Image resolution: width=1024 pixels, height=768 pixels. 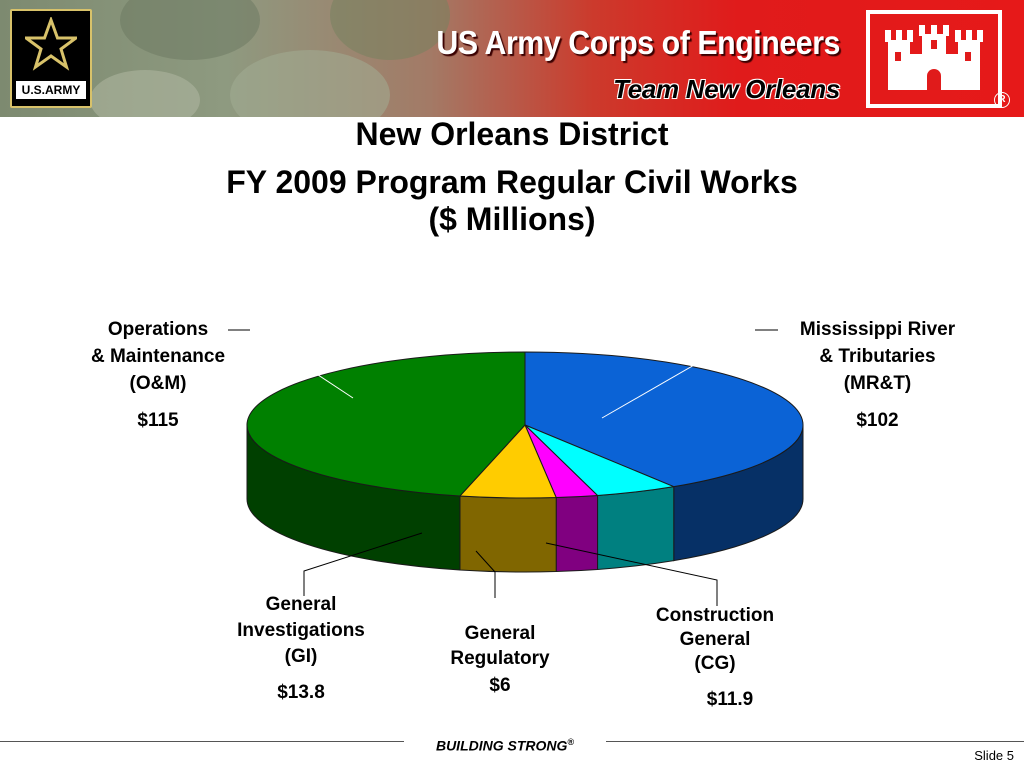 I want to click on slide-number: Slide 5, so click(x=994, y=755).